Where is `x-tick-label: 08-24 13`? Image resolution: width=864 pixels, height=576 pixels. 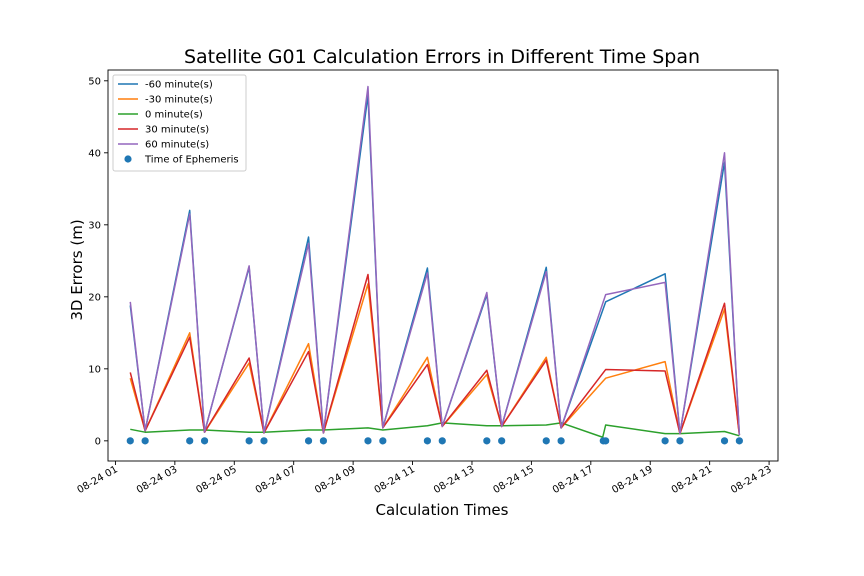
x-tick-label: 08-24 13 is located at coordinates (454, 480).